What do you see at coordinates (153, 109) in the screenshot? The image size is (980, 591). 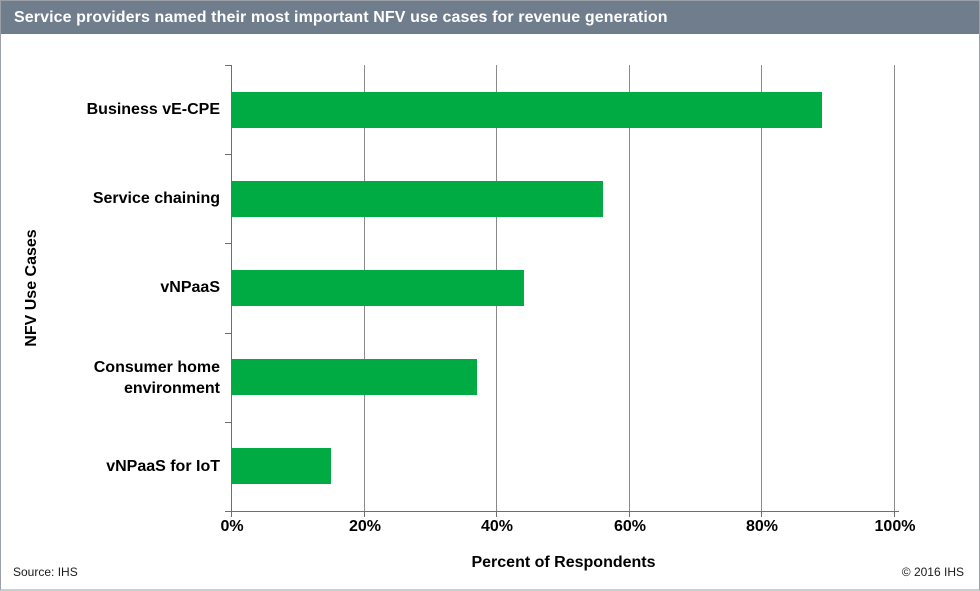 I see `category-label: Business vE-CPE` at bounding box center [153, 109].